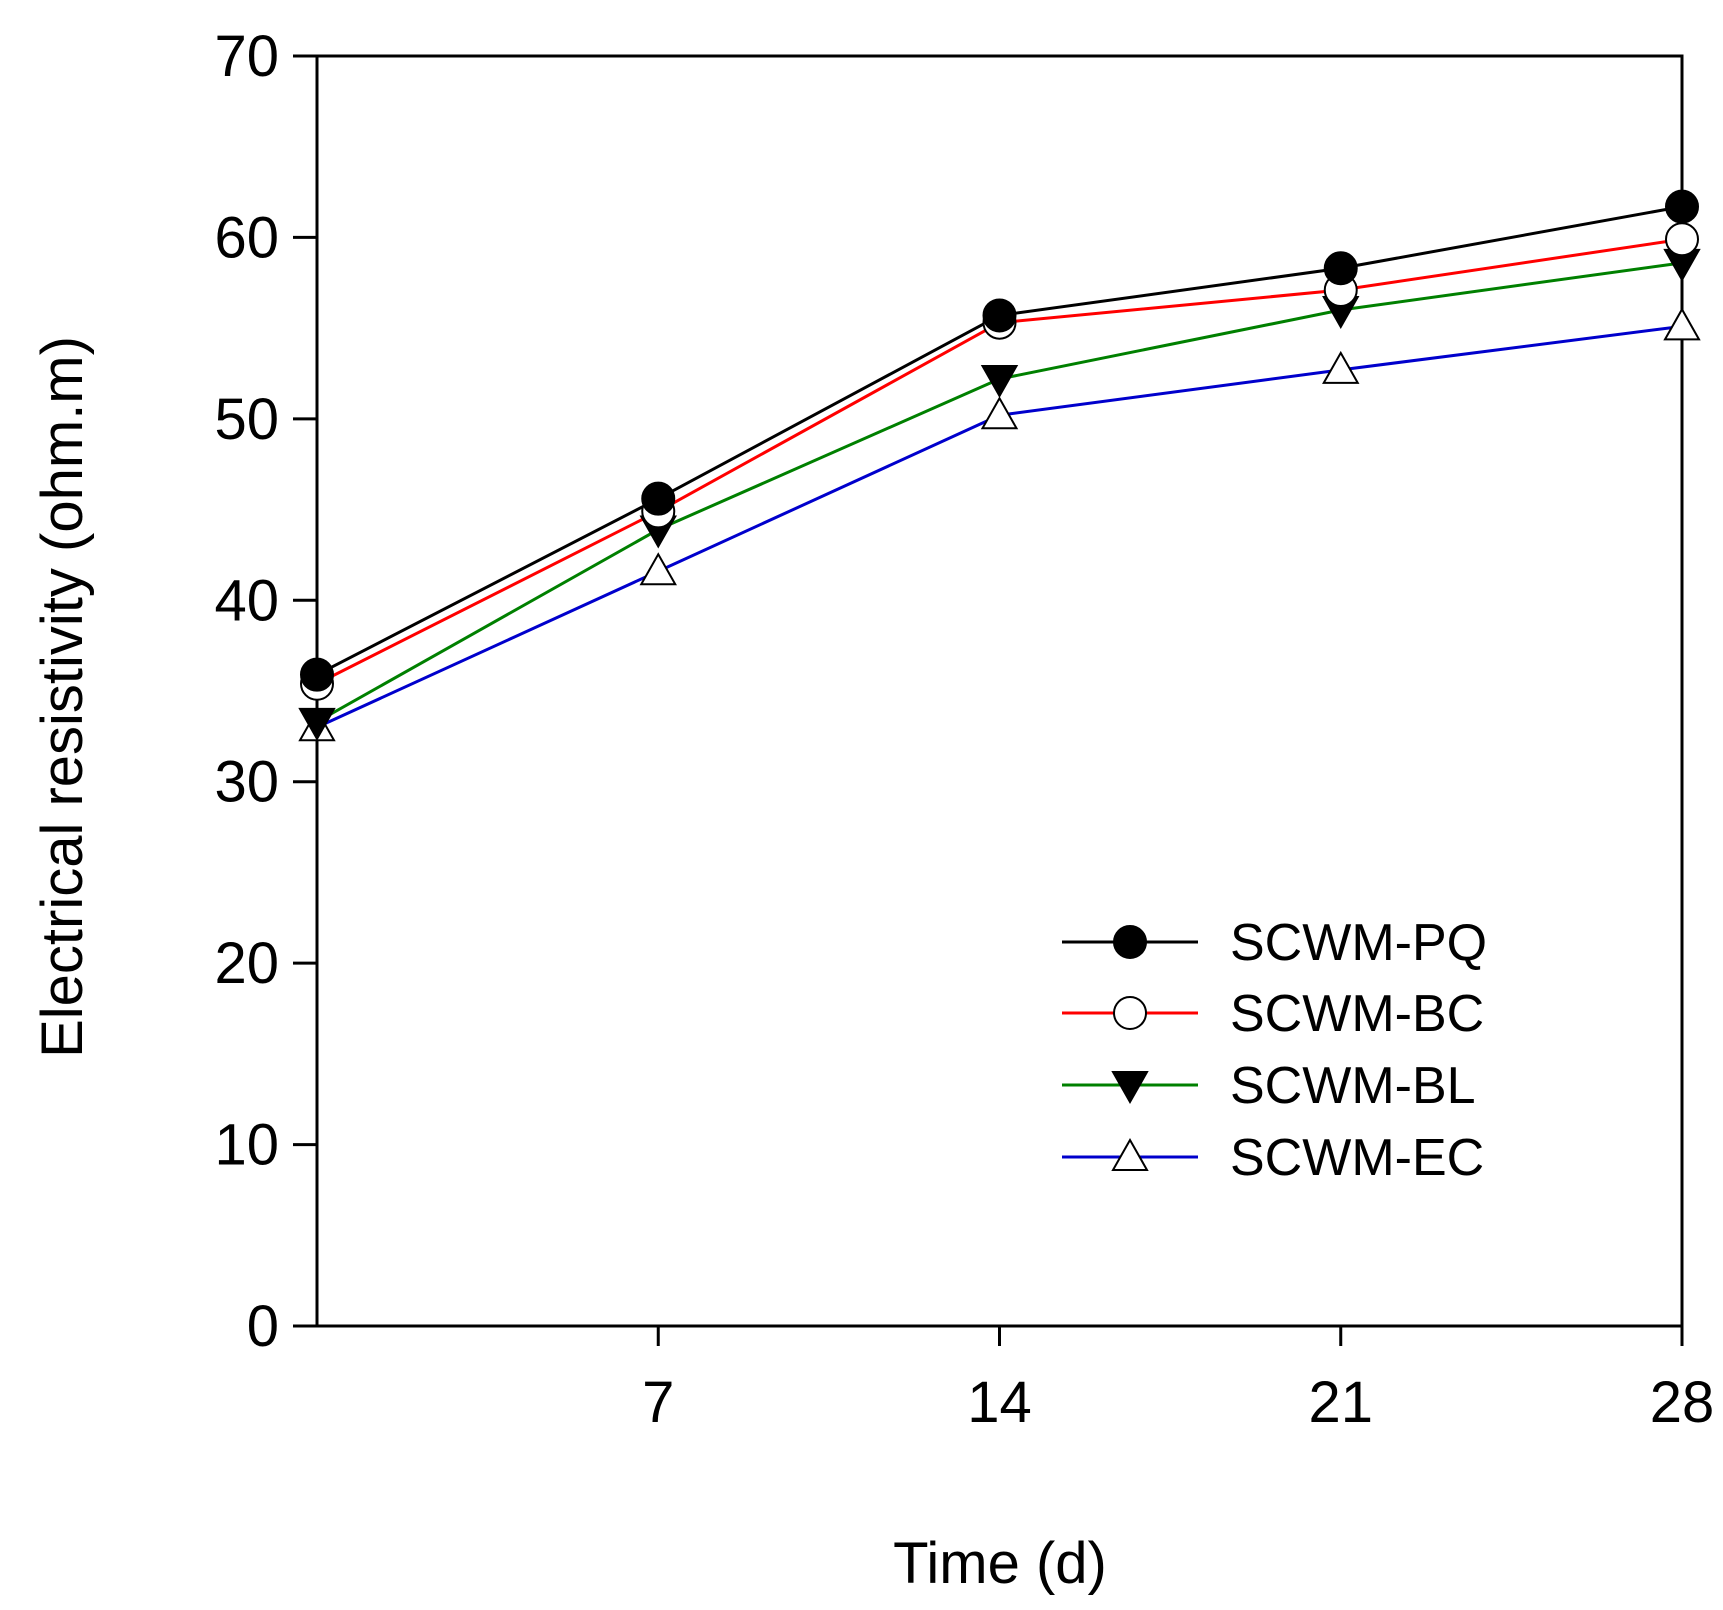  I want to click on y-tick-label: 40, so click(246, 600).